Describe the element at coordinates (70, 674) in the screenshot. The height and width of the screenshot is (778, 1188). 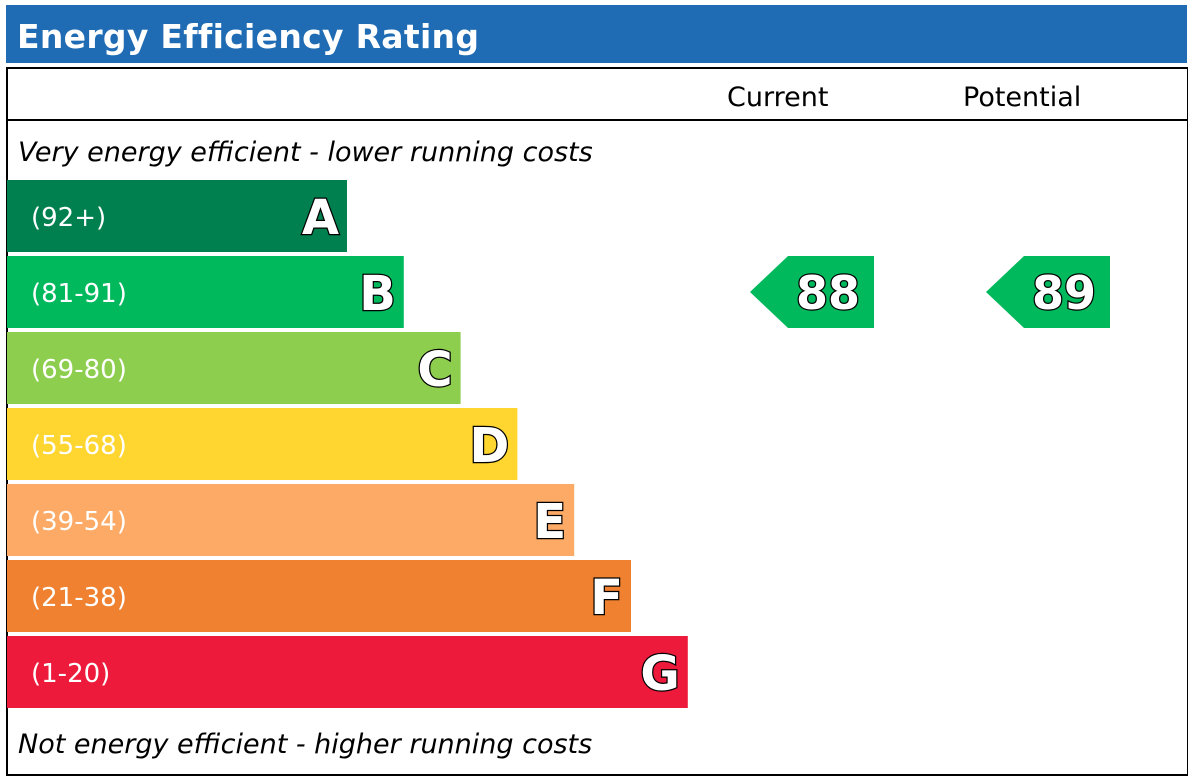
I see `band-range-g: (1-20)` at that location.